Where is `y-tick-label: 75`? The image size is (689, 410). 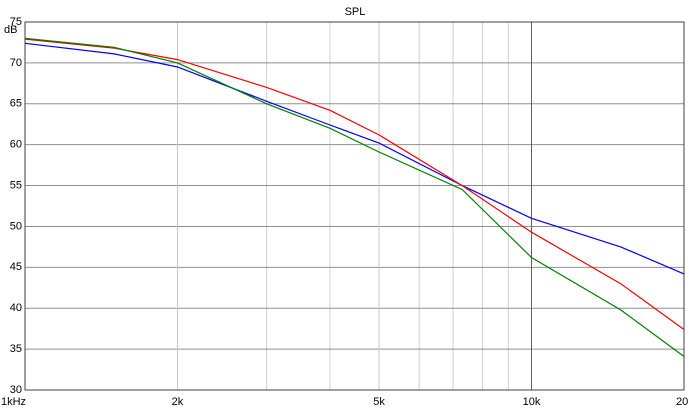
y-tick-label: 75 is located at coordinates (16, 22).